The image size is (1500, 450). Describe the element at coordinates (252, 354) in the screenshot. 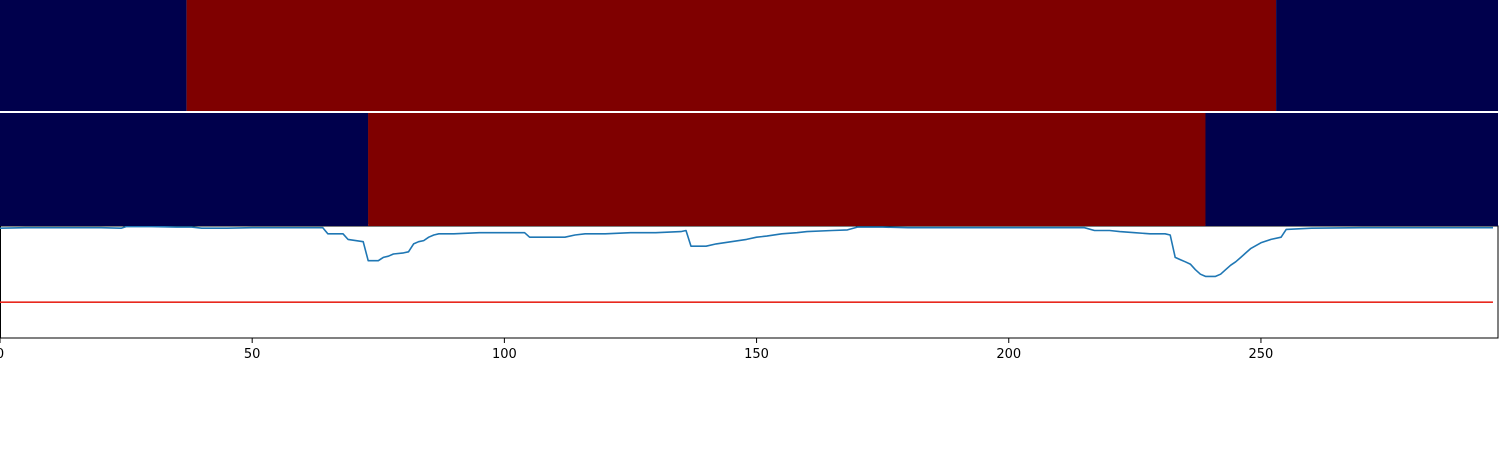

I see `x-tick-label-50: 50` at that location.